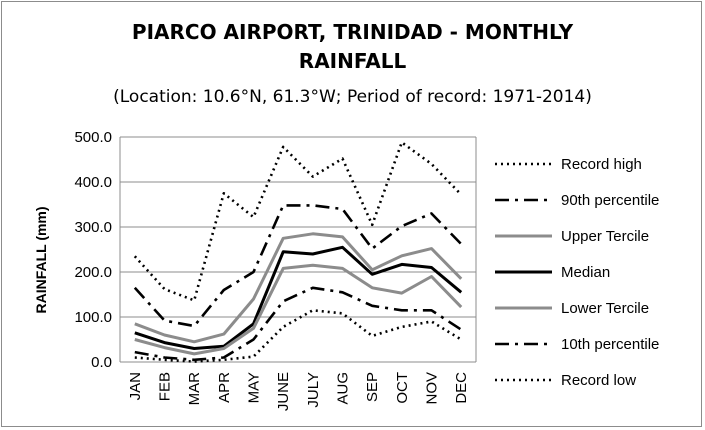 The width and height of the screenshot is (705, 430). Describe the element at coordinates (93, 272) in the screenshot. I see `y-tick-label: 200.0` at that location.